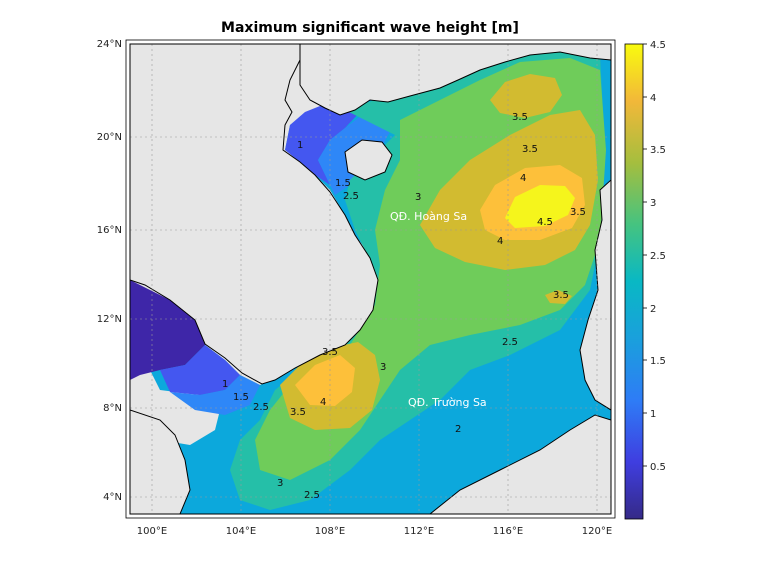 This screenshot has height=583, width=778. I want to click on lon-tick: 112°E, so click(419, 531).